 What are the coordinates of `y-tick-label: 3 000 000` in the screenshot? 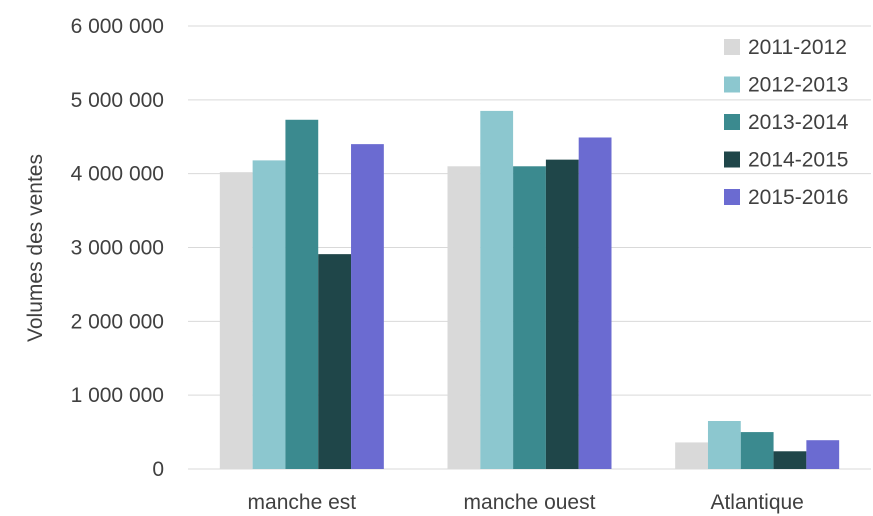 It's located at (117, 248).